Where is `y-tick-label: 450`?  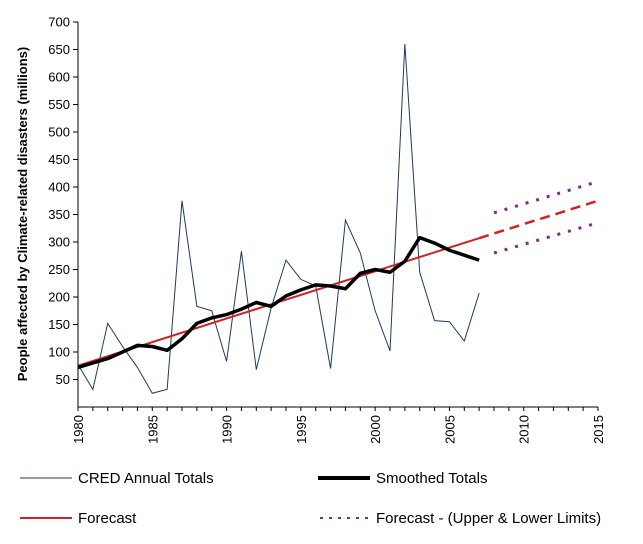 y-tick-label: 450 is located at coordinates (59, 159).